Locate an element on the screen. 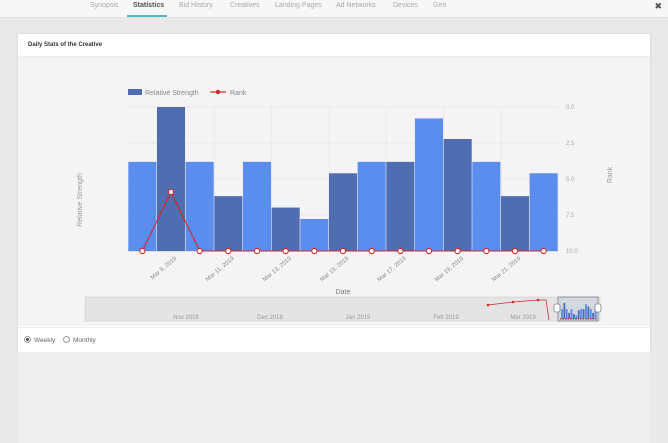 Image resolution: width=668 pixels, height=443 pixels. weekly-option: Weekly is located at coordinates (40, 340).